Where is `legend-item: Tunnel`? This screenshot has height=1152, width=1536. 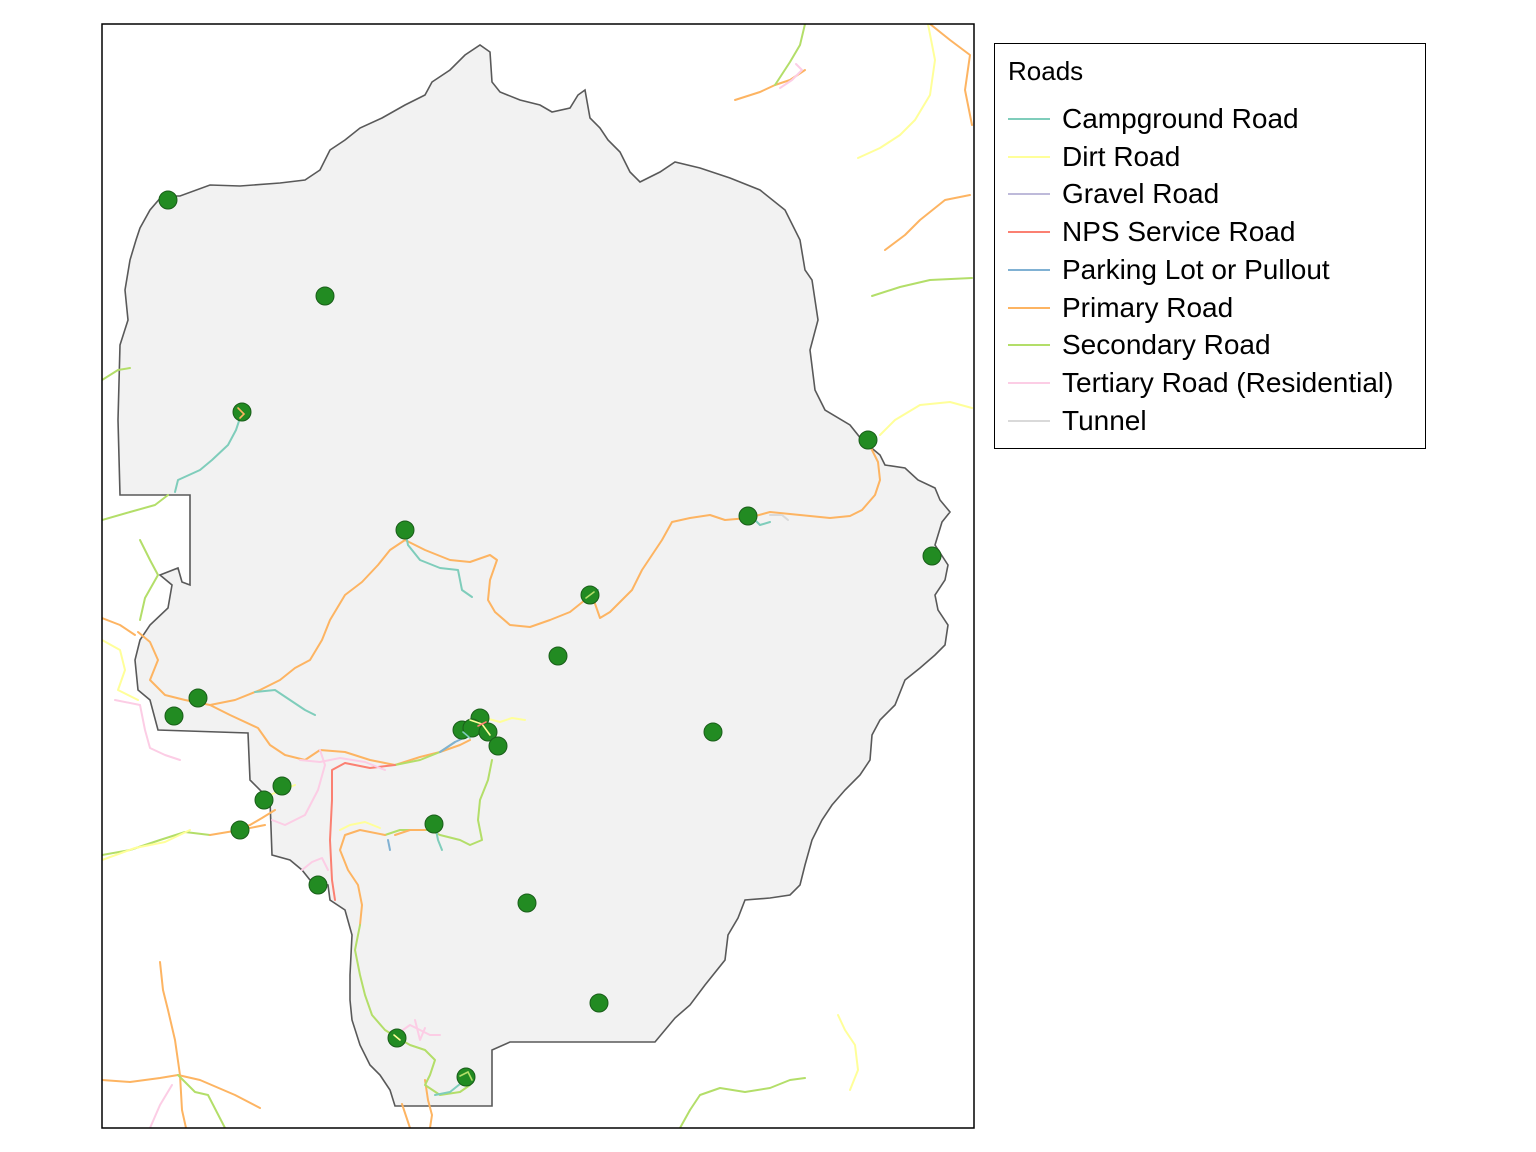
legend-item: Tunnel is located at coordinates (1077, 420).